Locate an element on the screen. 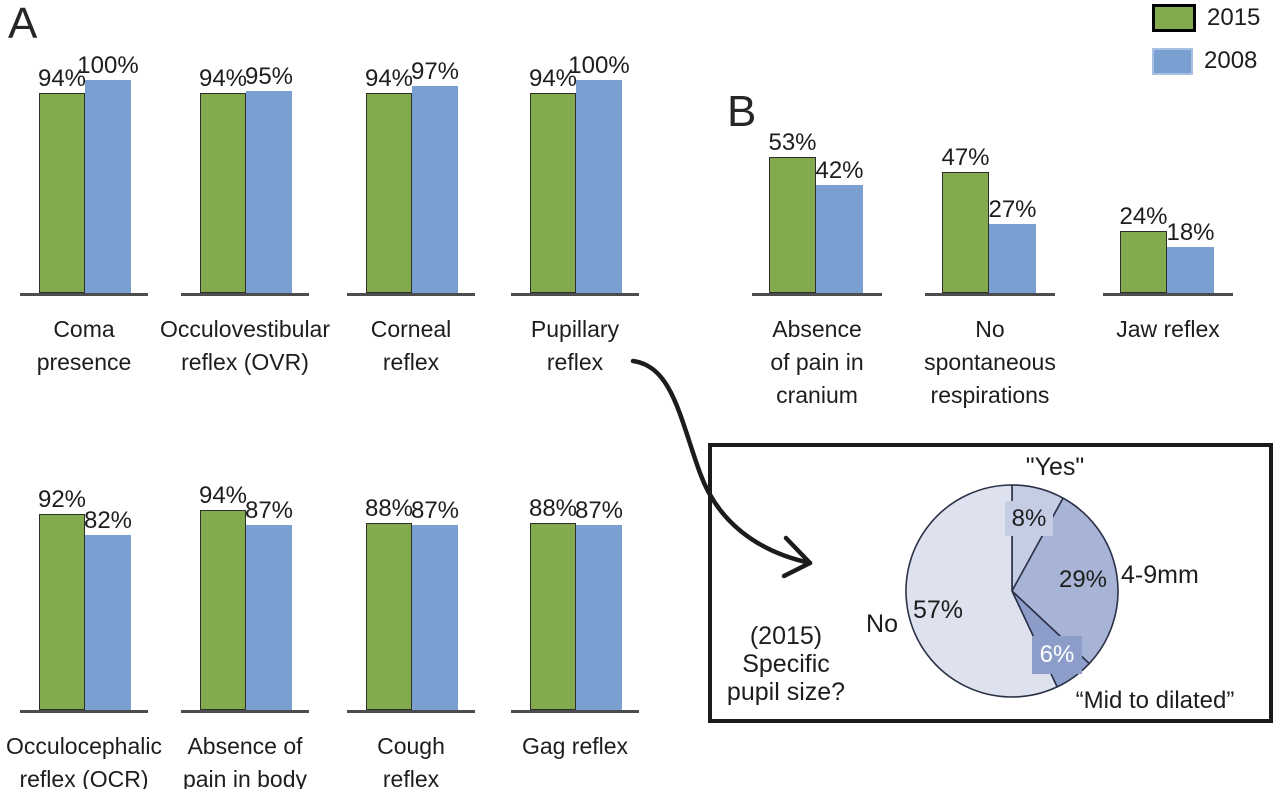  pie-question-line: pupil size? is located at coordinates (786, 692).